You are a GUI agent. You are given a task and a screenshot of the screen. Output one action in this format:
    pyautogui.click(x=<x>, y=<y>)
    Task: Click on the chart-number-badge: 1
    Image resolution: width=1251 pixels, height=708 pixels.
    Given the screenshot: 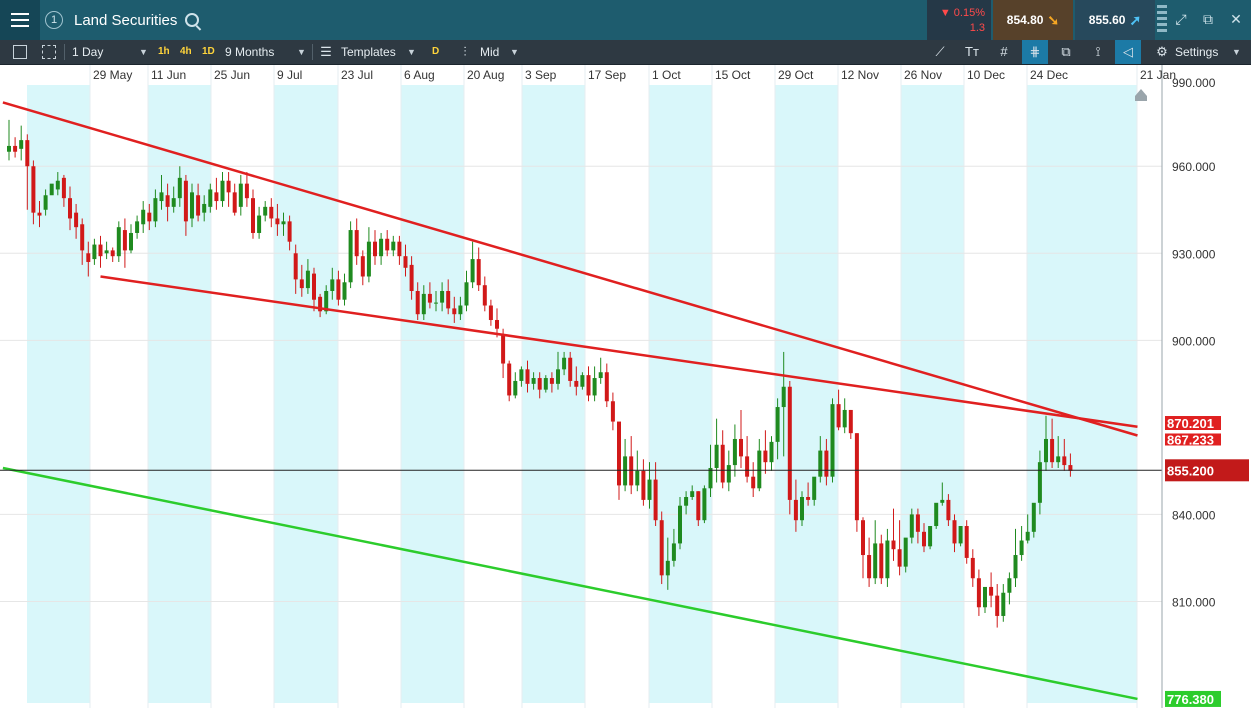 What is the action you would take?
    pyautogui.click(x=54, y=20)
    